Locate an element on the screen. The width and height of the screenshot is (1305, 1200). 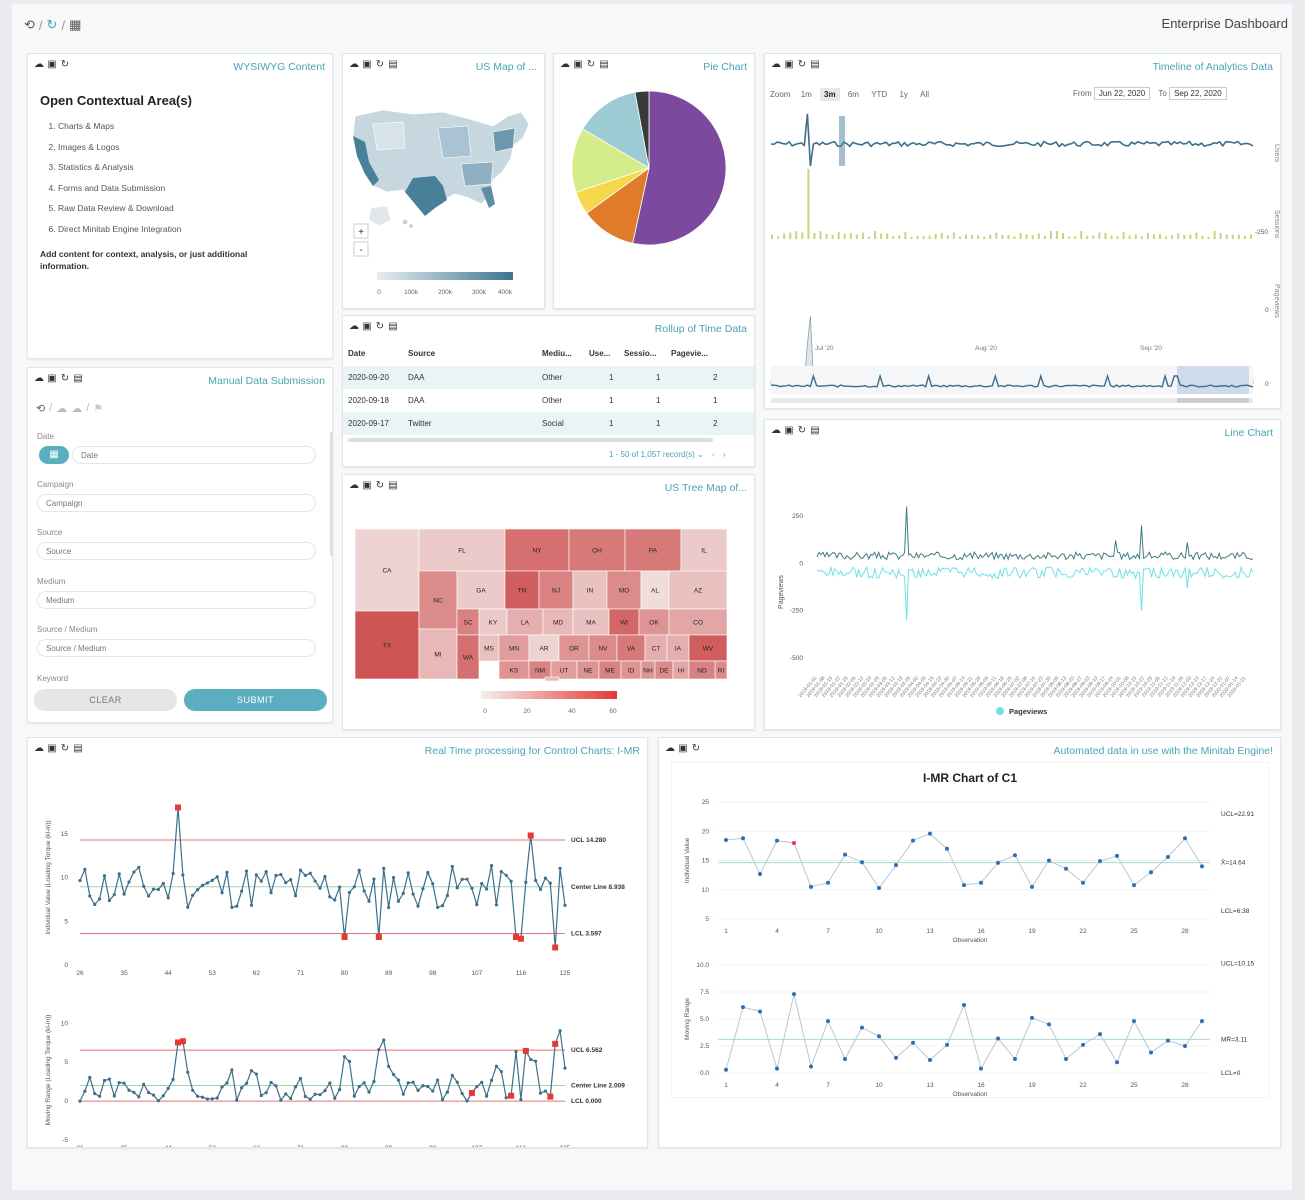
from-date-input: Jun 22, 2020 is located at coordinates (1122, 93).